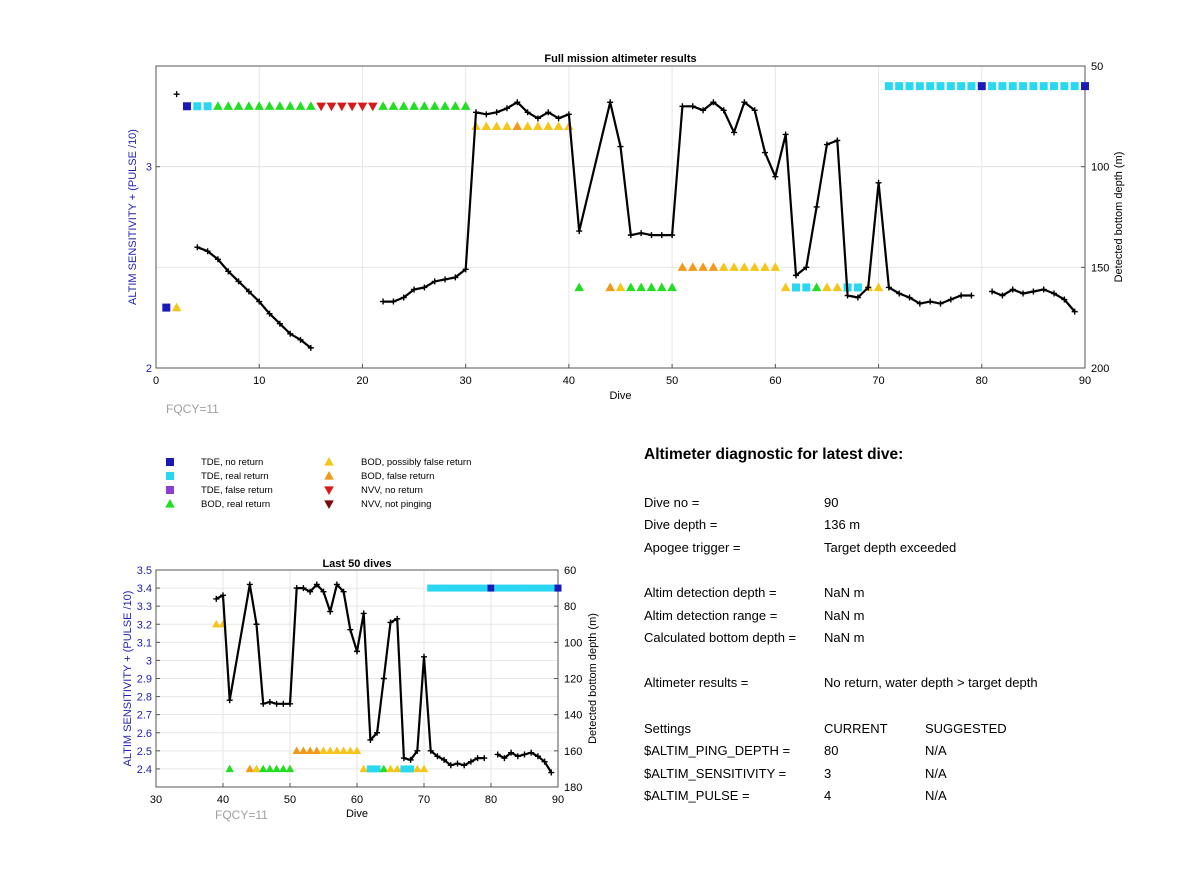  I want to click on legend-item: BOD, real return, so click(217, 504).